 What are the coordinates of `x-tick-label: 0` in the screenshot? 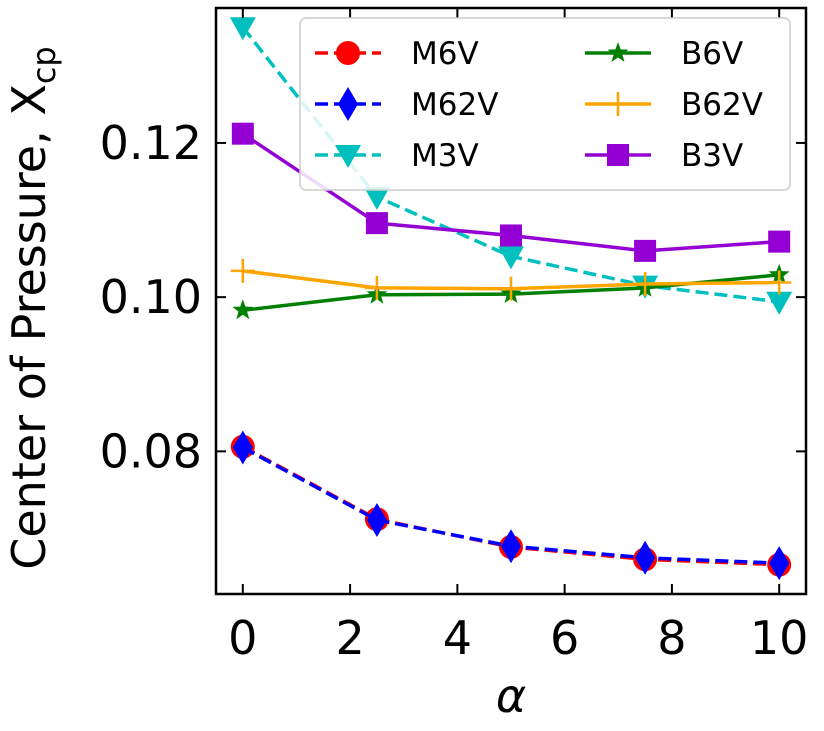 It's located at (242, 638).